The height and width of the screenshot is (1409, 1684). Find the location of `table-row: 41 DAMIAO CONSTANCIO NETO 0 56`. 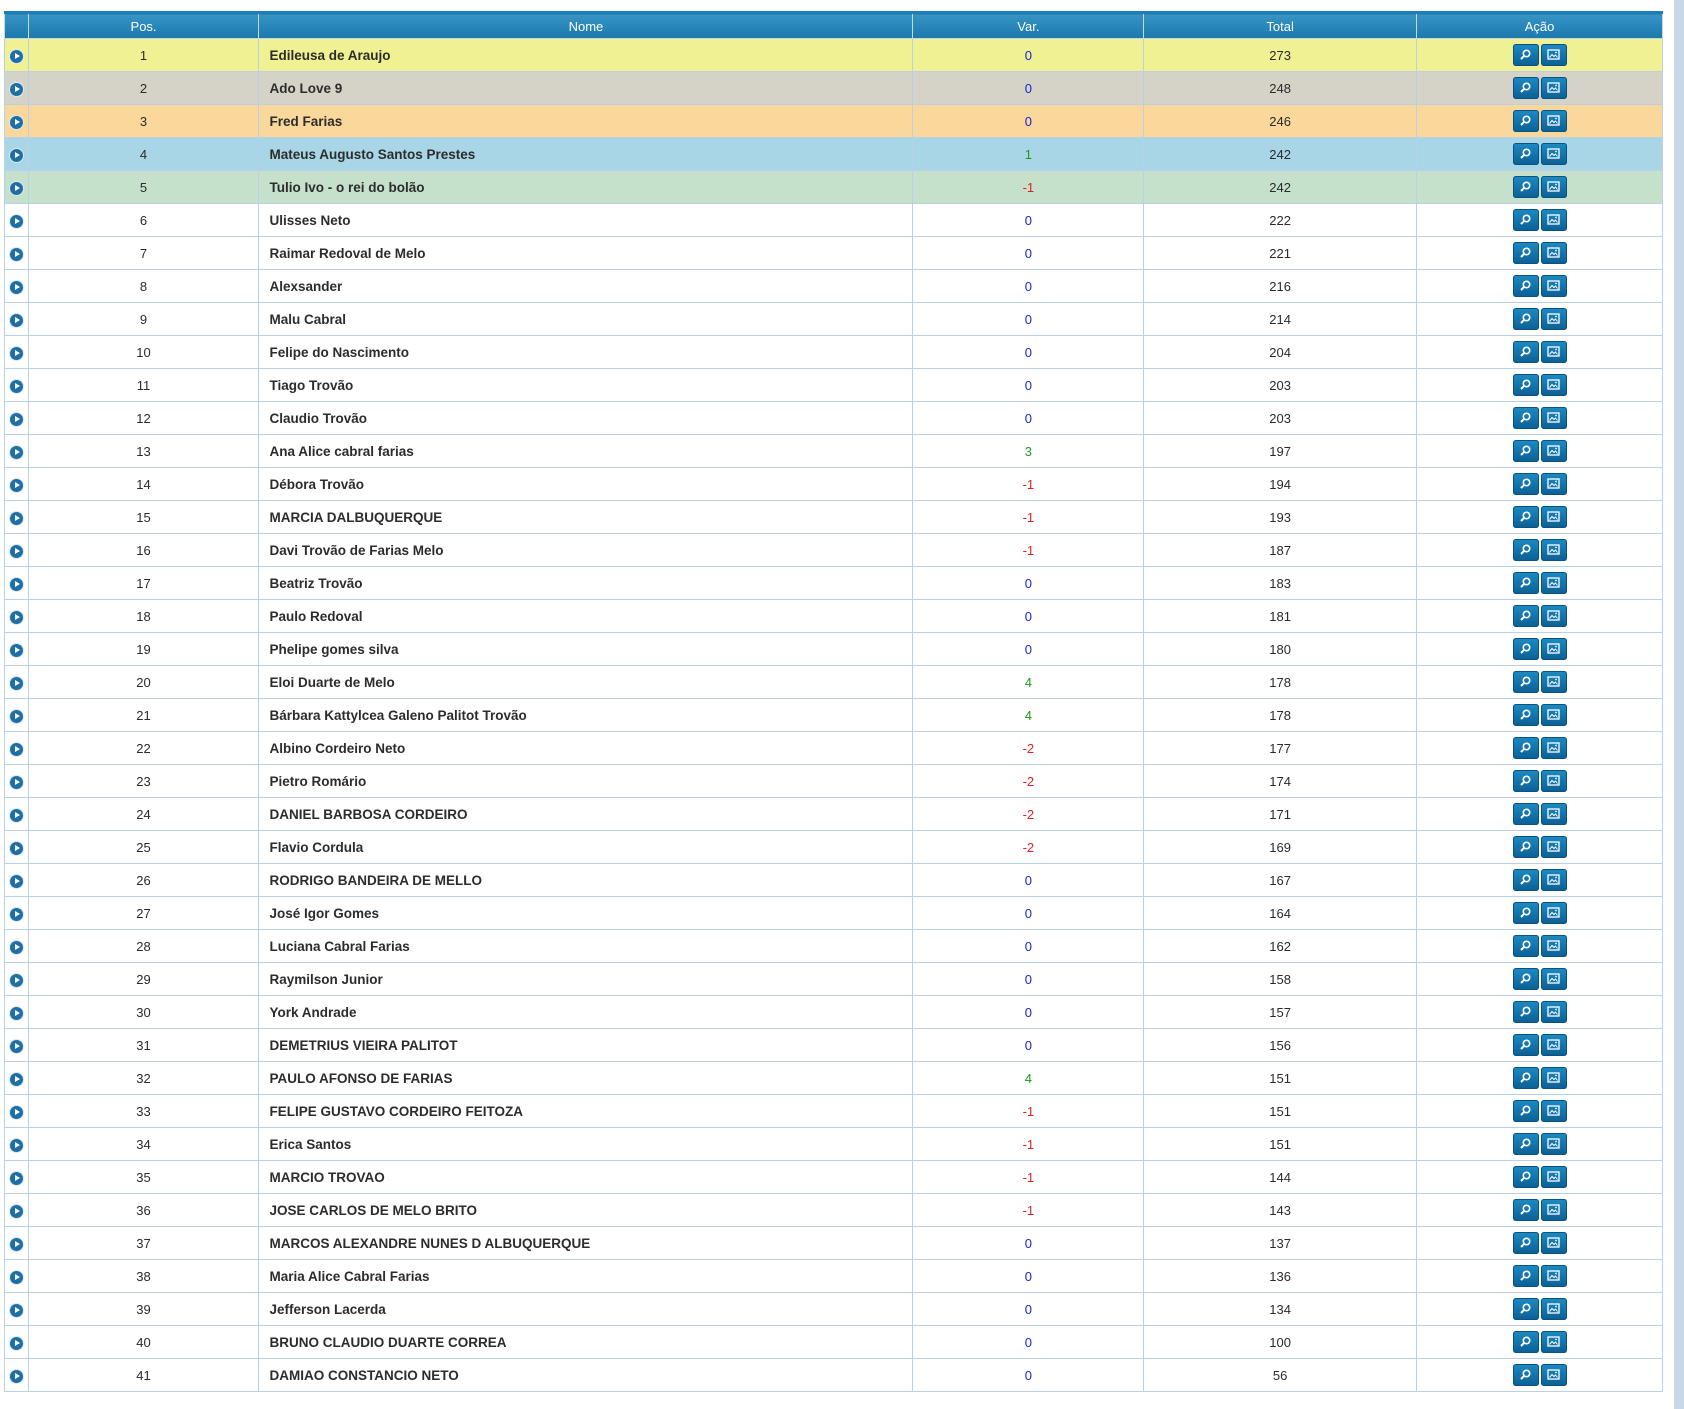

table-row: 41 DAMIAO CONSTANCIO NETO 0 56 is located at coordinates (833, 1375).